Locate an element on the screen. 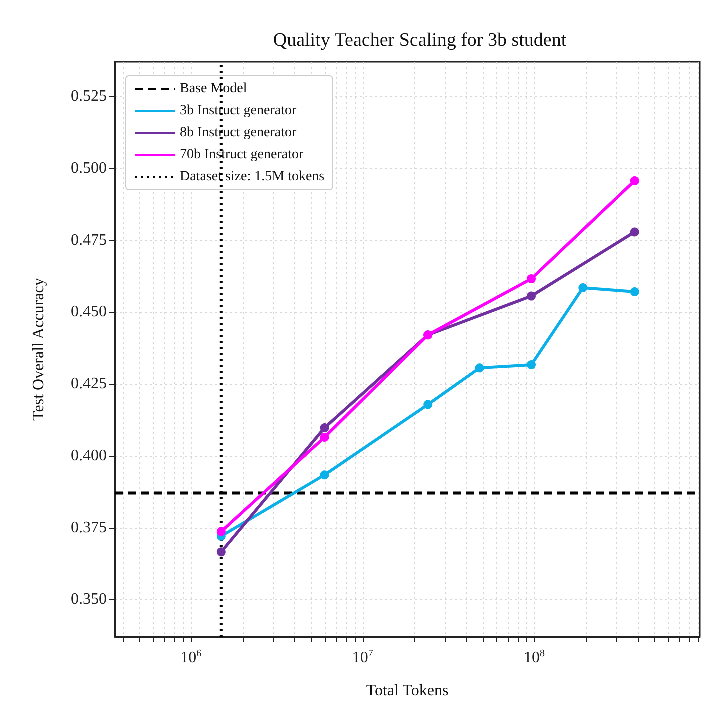 The height and width of the screenshot is (721, 722). y-tick-label: 0.400 is located at coordinates (89, 455).